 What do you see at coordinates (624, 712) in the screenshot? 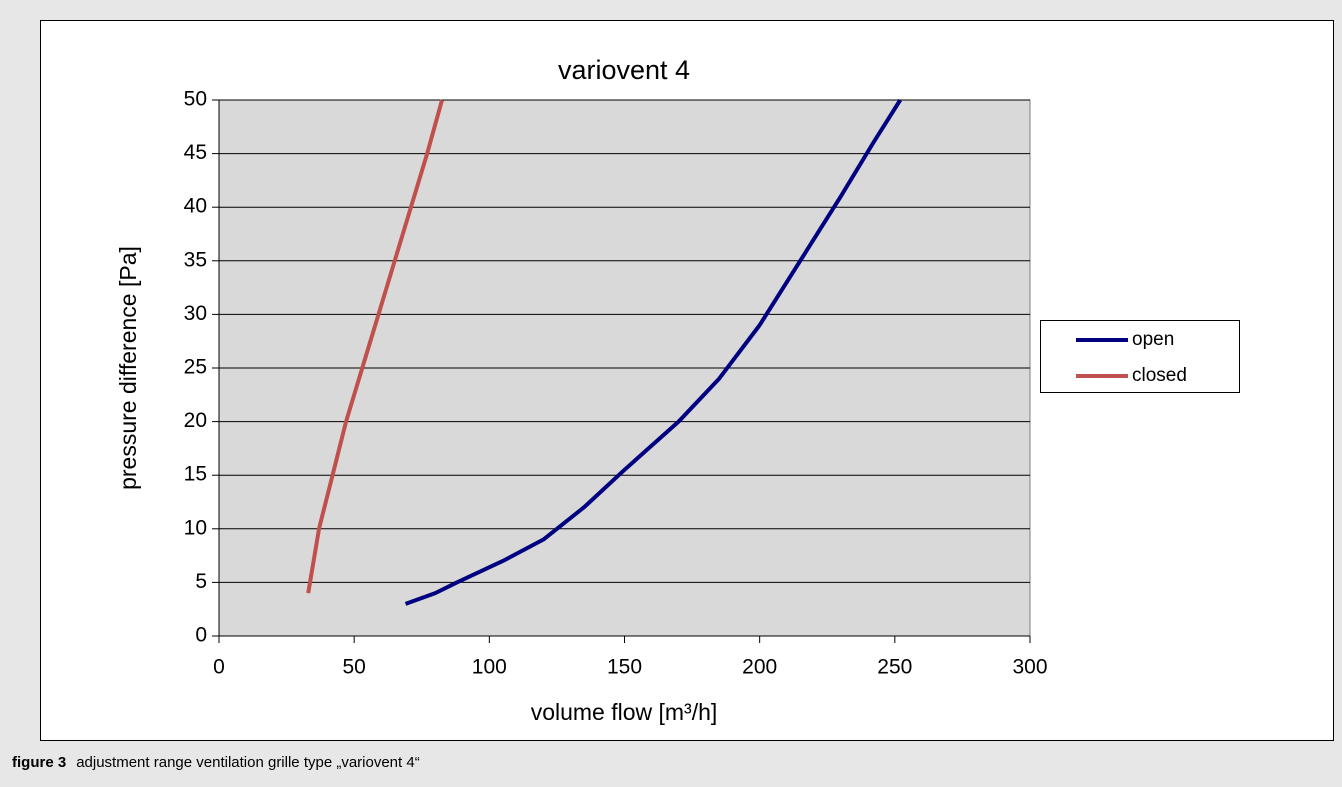
I see `x-axis-title: volume flow [m³/h]` at bounding box center [624, 712].